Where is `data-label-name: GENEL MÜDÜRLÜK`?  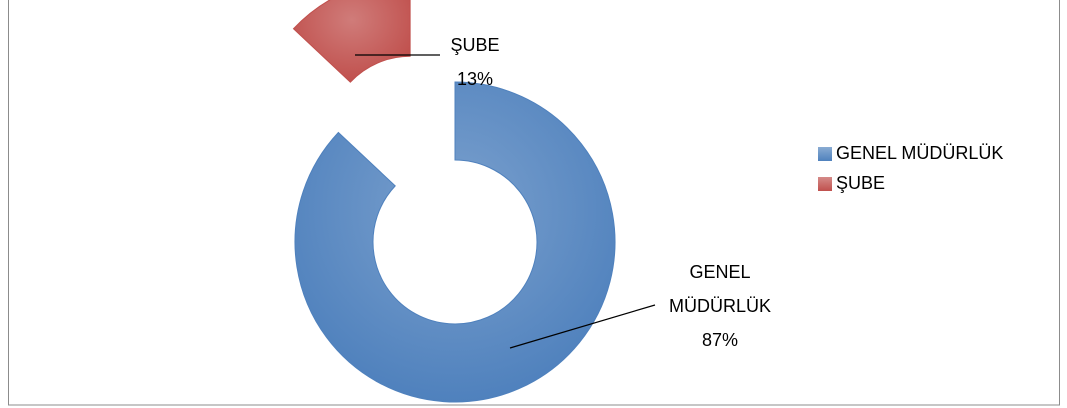
data-label-name: GENEL MÜDÜRLÜK is located at coordinates (719, 289).